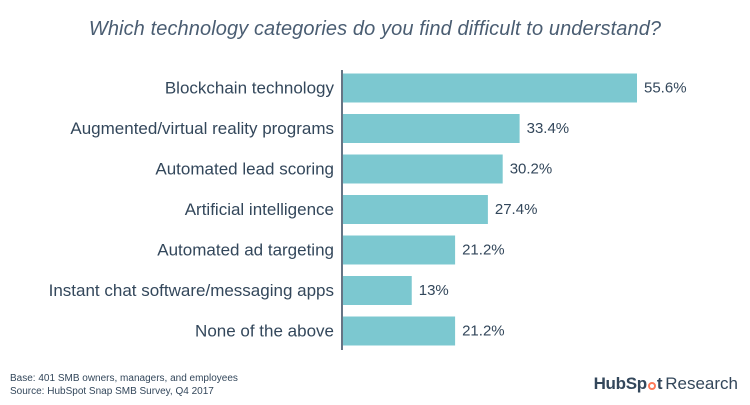 This screenshot has width=750, height=405. Describe the element at coordinates (191, 290) in the screenshot. I see `category-label: Instant chat software/messaging apps` at that location.